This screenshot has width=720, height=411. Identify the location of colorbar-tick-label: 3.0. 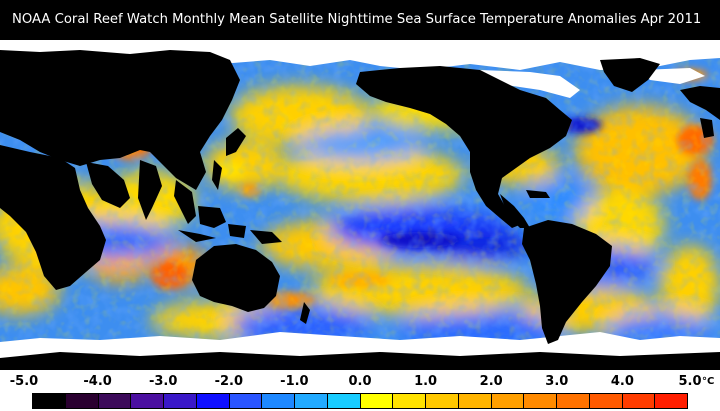
(557, 381).